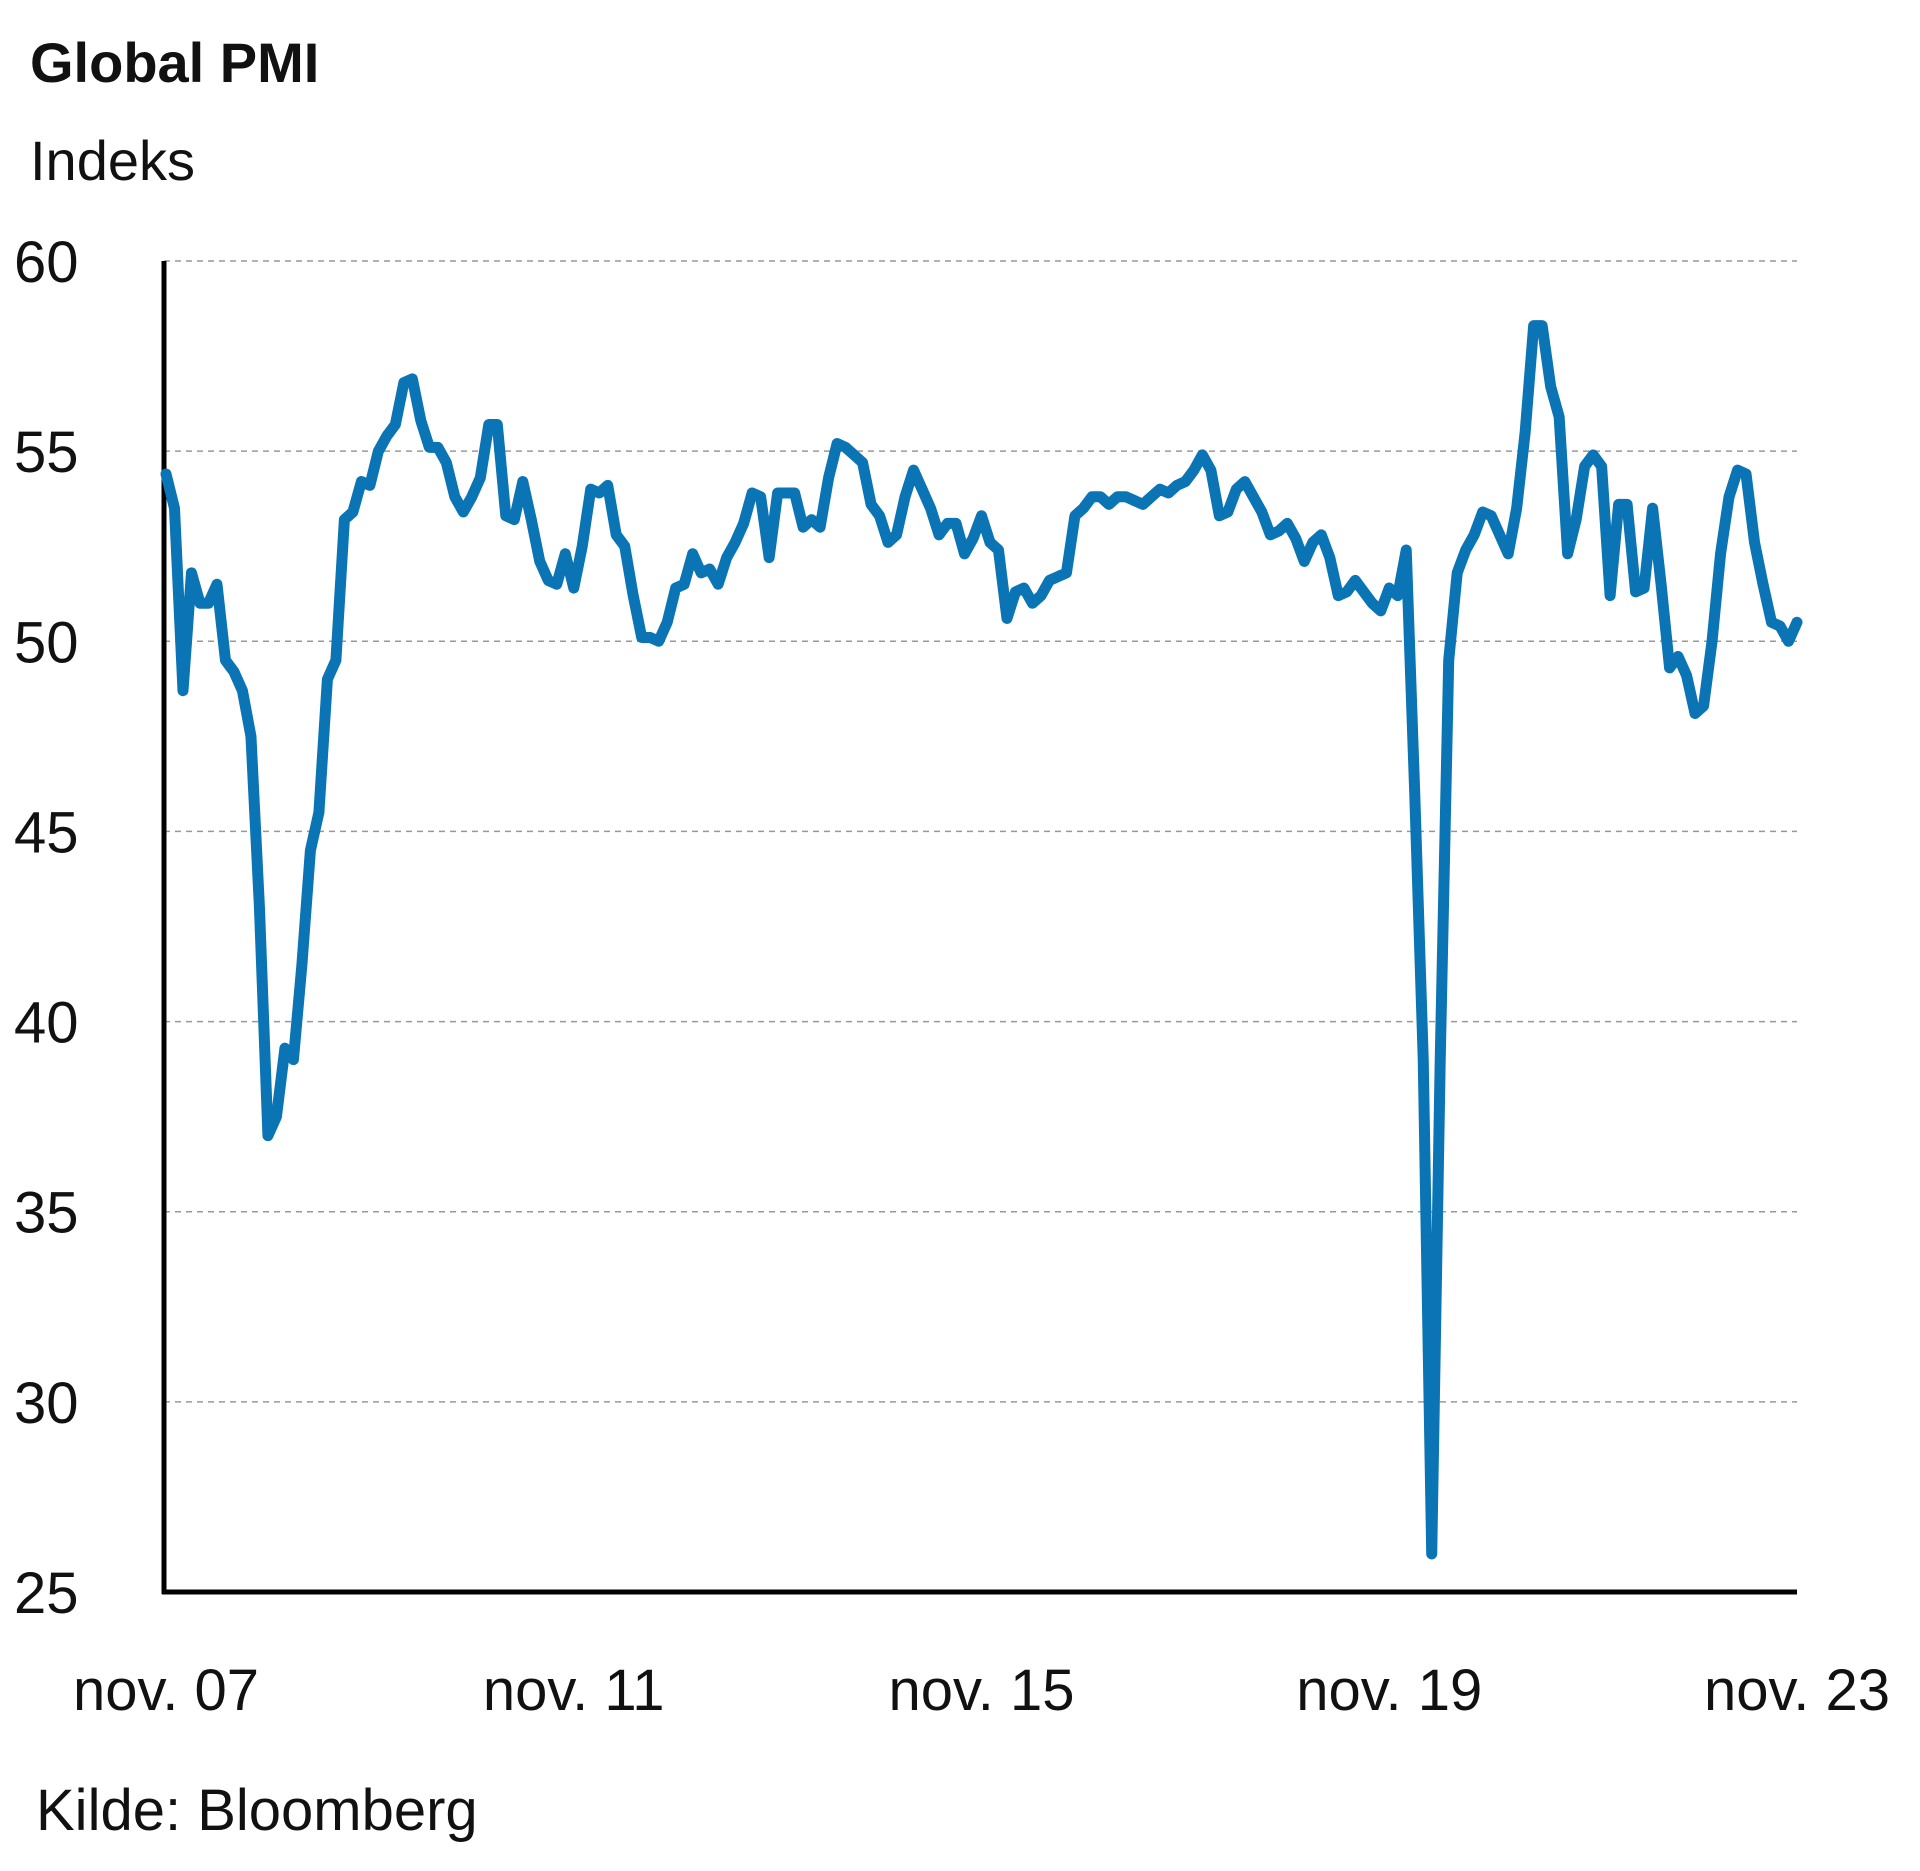  Describe the element at coordinates (46, 1403) in the screenshot. I see `y-tick-label: 30` at that location.